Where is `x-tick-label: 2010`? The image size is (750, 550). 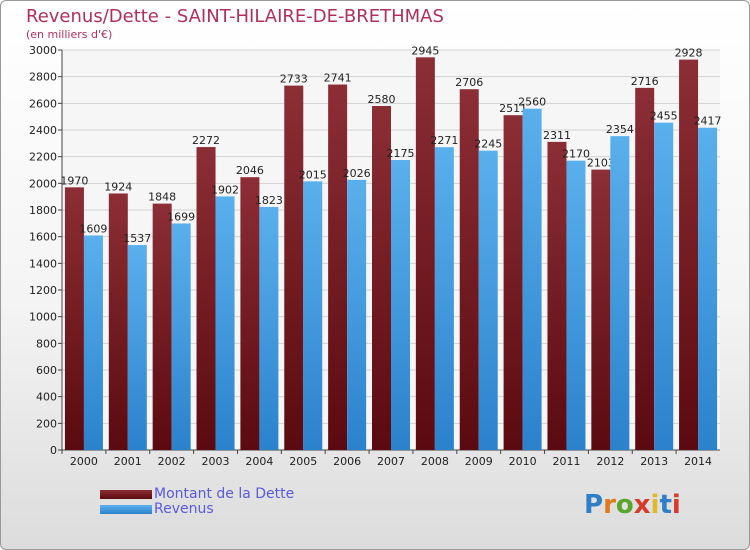 x-tick-label: 2010 is located at coordinates (523, 461).